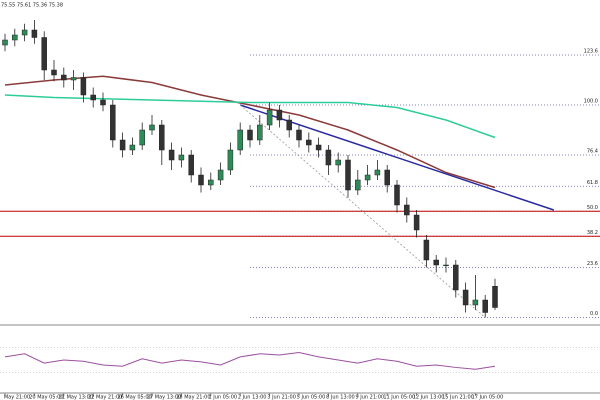 The height and width of the screenshot is (400, 600). Describe the element at coordinates (223, 397) in the screenshot. I see `time-label: 1 Jun 05:00` at that location.